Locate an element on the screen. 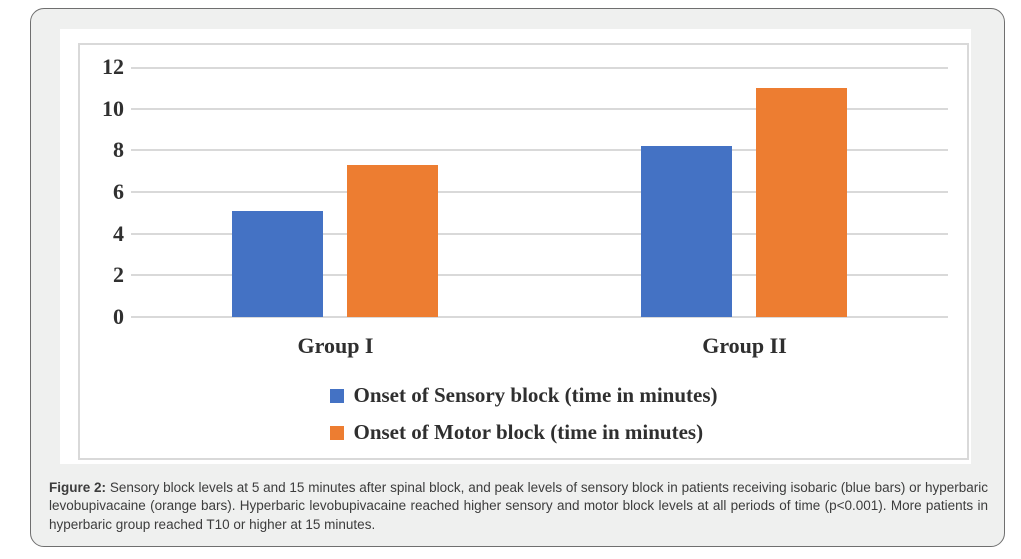  category-label: Group I is located at coordinates (335, 345).